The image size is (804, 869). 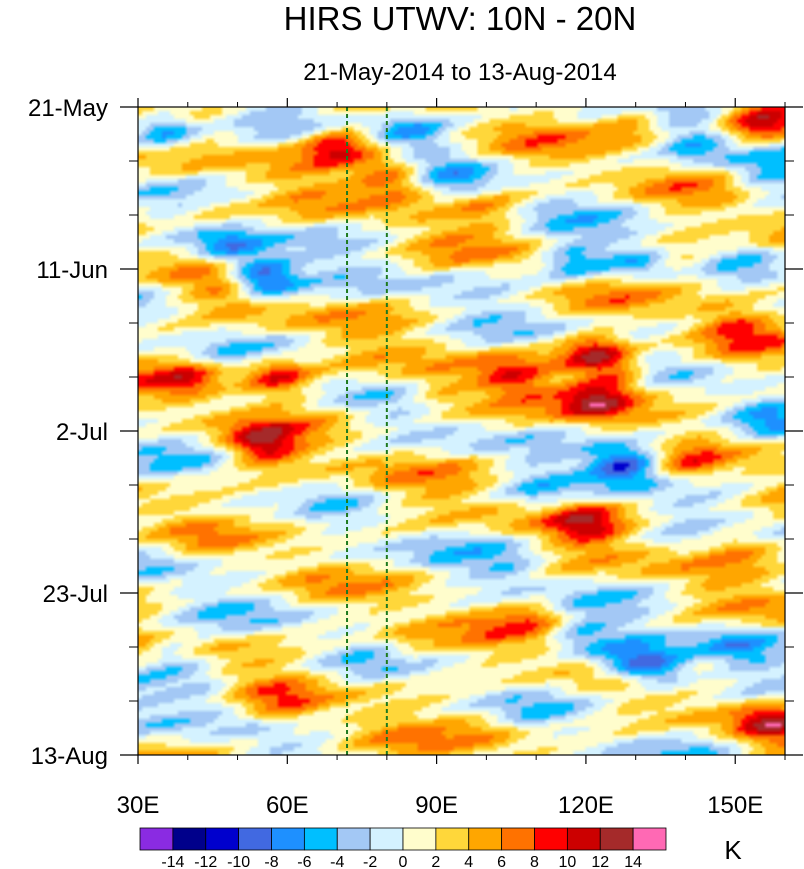 I want to click on colorbar-label: -8, so click(x=271, y=861).